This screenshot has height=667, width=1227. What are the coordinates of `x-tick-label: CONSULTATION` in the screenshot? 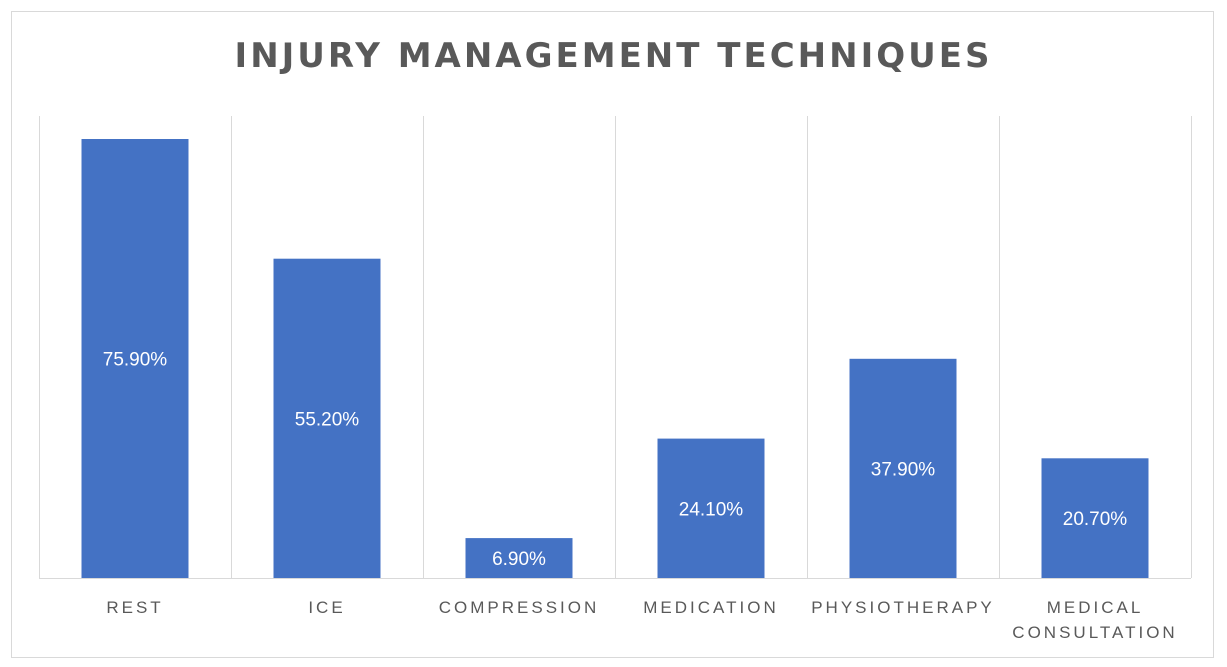 It's located at (1094, 632).